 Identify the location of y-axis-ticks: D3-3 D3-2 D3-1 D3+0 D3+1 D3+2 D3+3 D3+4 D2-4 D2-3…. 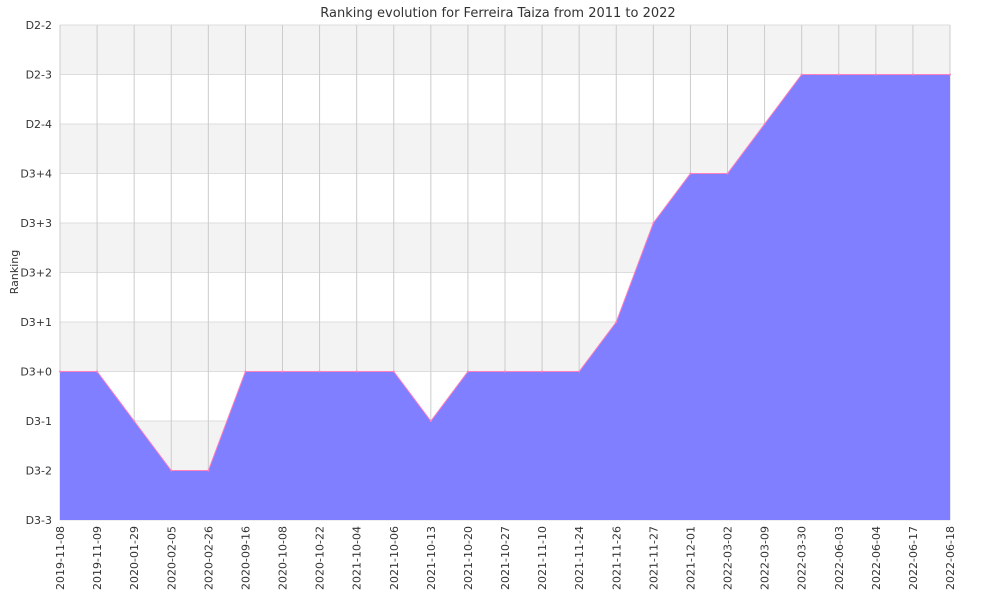
(36, 273).